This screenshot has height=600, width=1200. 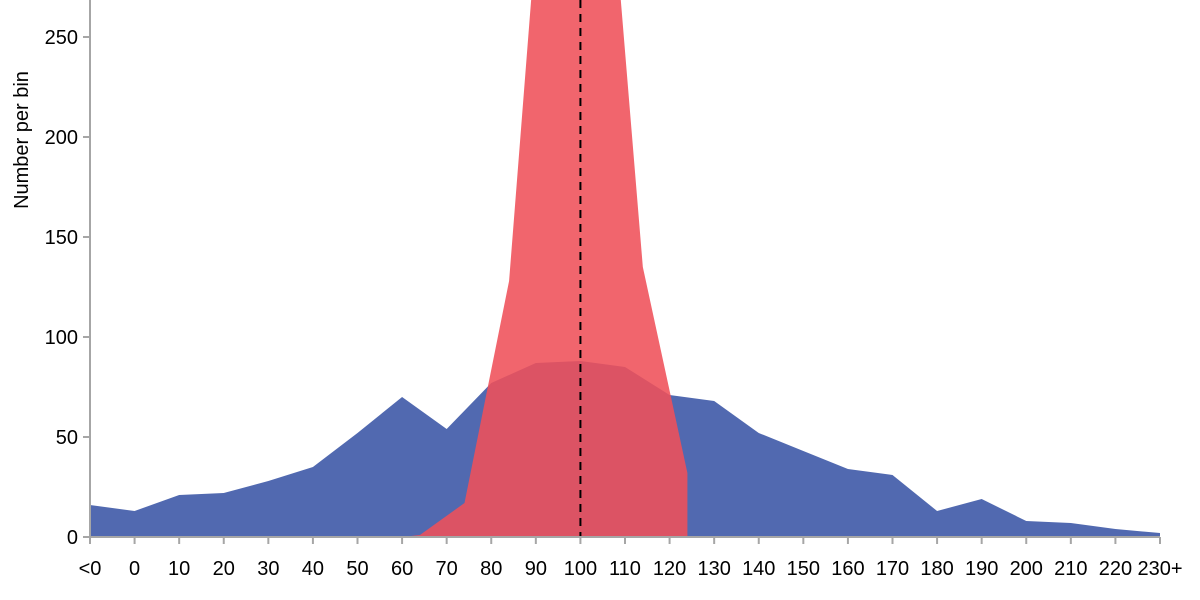 I want to click on x-tick-label: 210, so click(x=1070, y=569).